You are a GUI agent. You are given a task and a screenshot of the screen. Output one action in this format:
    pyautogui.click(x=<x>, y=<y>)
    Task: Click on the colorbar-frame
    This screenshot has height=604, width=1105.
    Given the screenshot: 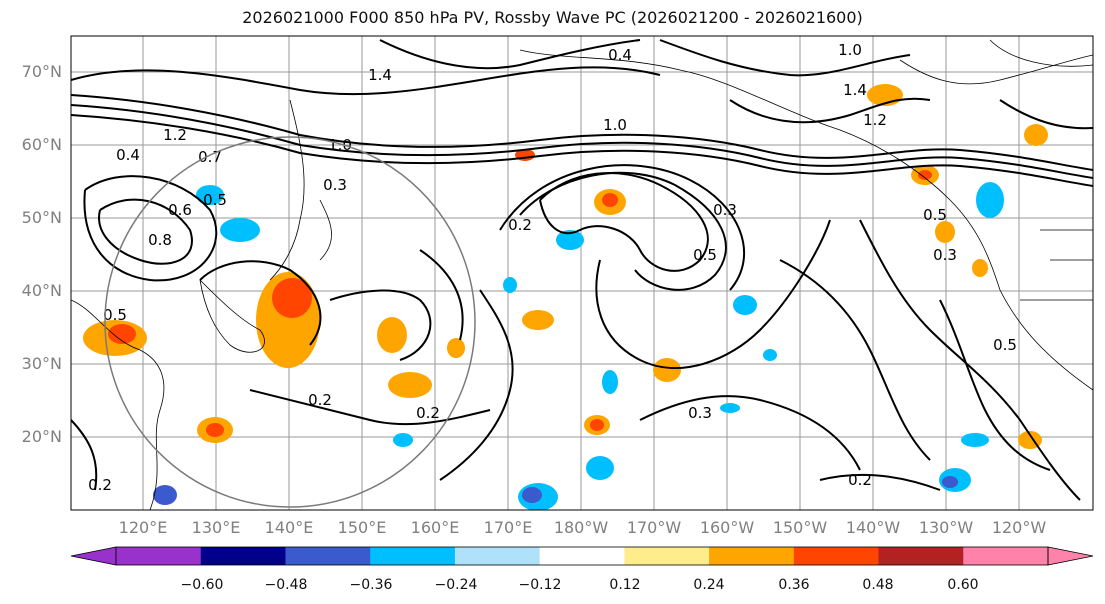 What is the action you would take?
    pyautogui.click(x=582, y=556)
    